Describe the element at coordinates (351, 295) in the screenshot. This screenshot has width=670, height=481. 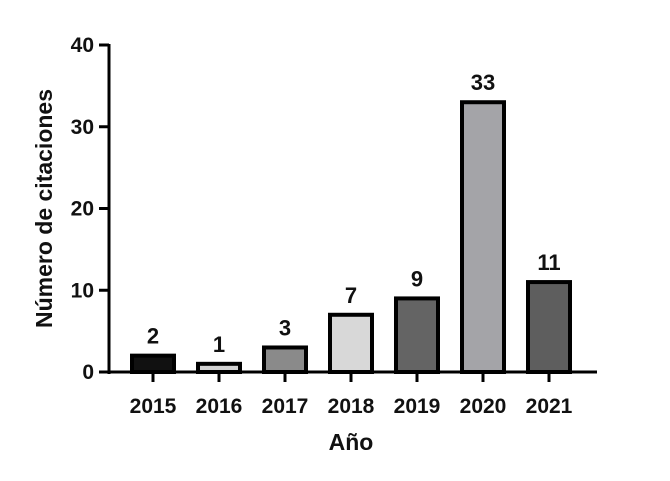
I see `bar-data-label: 7` at that location.